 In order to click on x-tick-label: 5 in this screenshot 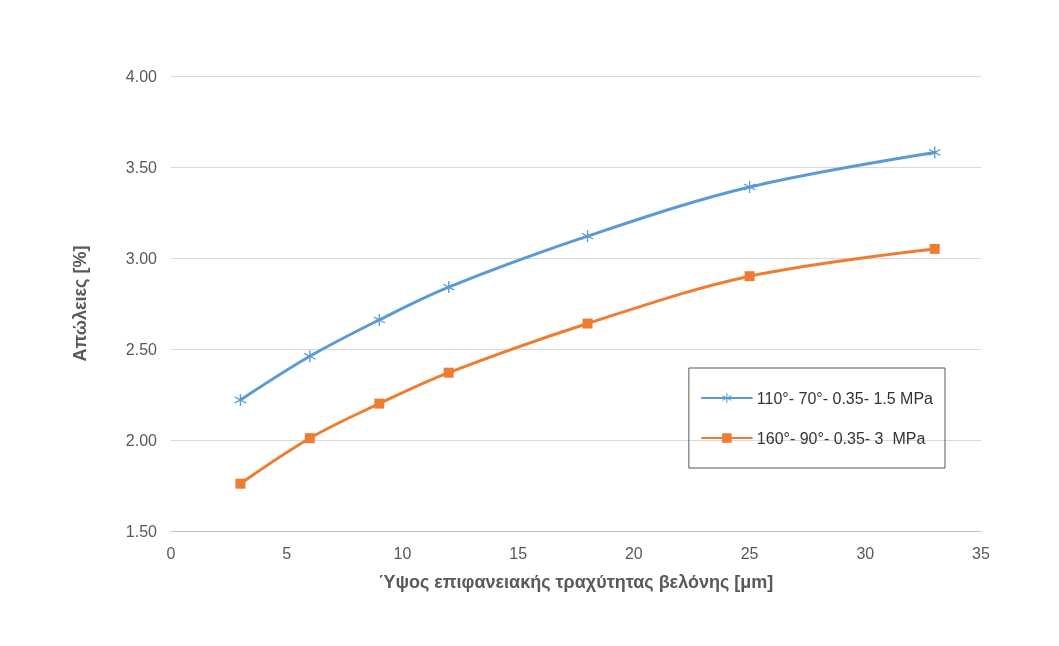, I will do `click(287, 553)`.